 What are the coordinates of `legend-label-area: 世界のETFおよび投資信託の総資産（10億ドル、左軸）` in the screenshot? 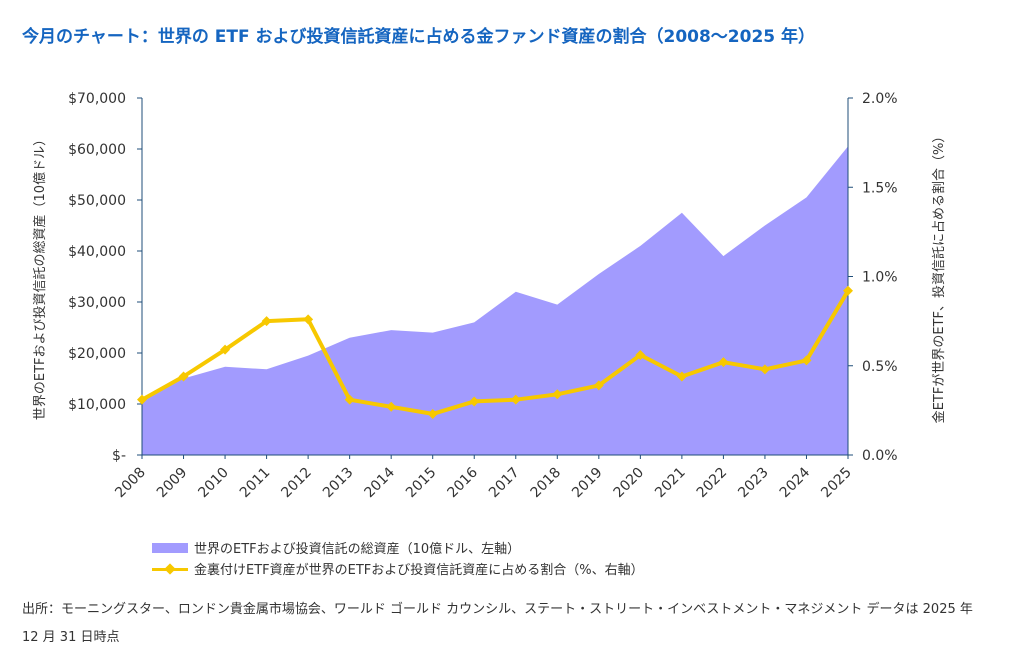 It's located at (357, 549).